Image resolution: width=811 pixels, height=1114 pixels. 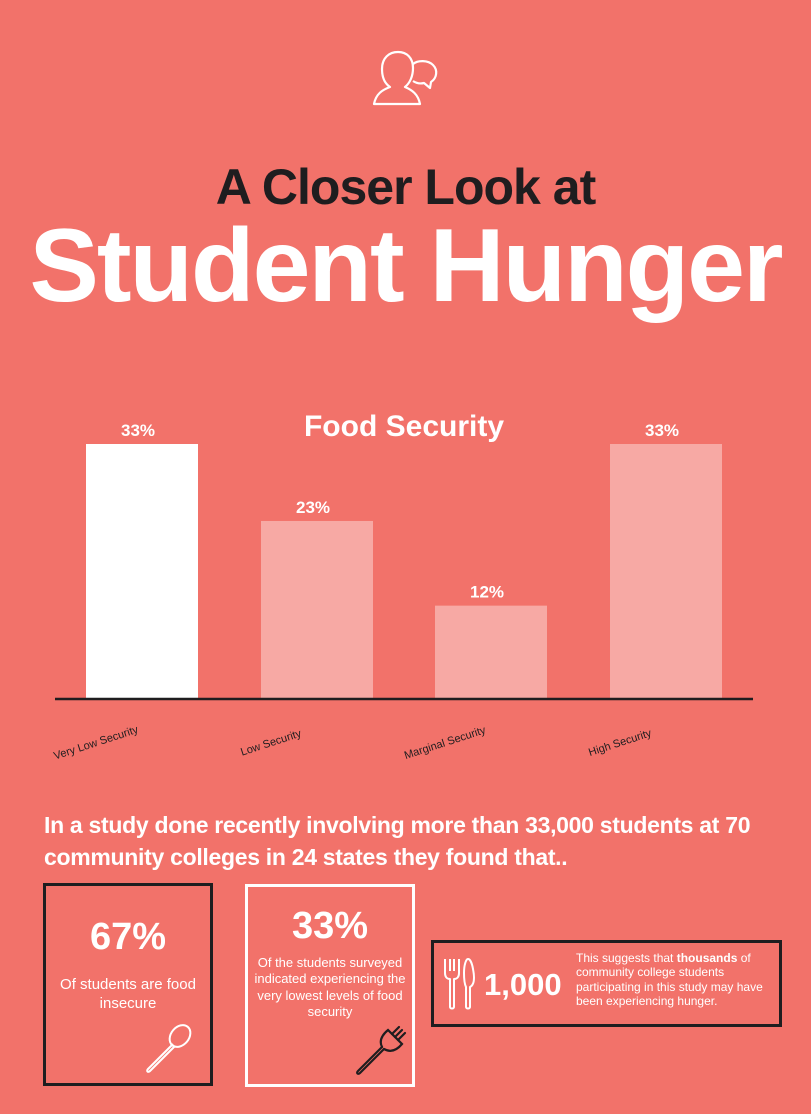 What do you see at coordinates (405, 78) in the screenshot?
I see `person-speech-icon` at bounding box center [405, 78].